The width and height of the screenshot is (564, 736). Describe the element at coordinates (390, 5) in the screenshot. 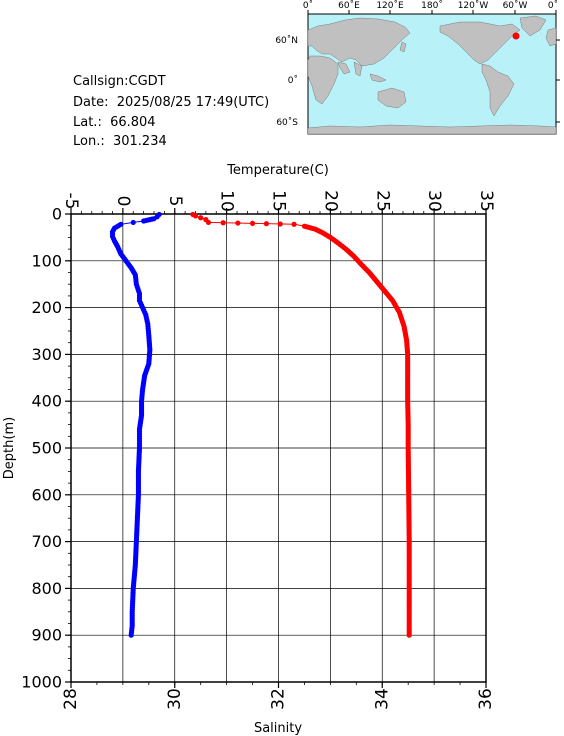

I see `map-lon-label: 120˚E` at that location.